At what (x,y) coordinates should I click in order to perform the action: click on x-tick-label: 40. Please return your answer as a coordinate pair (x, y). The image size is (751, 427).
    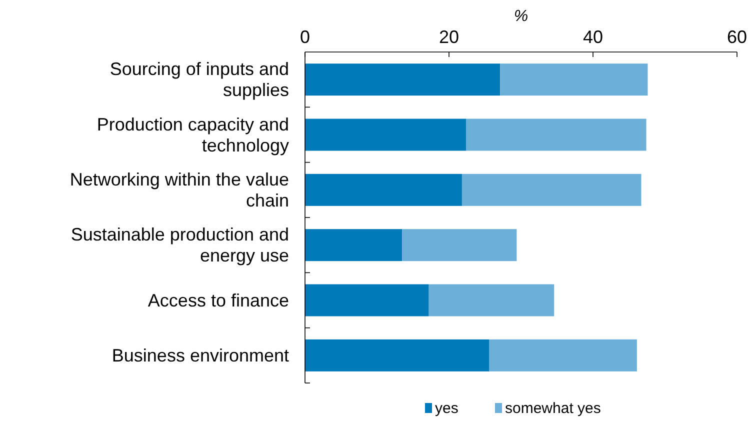
    Looking at the image, I should click on (593, 37).